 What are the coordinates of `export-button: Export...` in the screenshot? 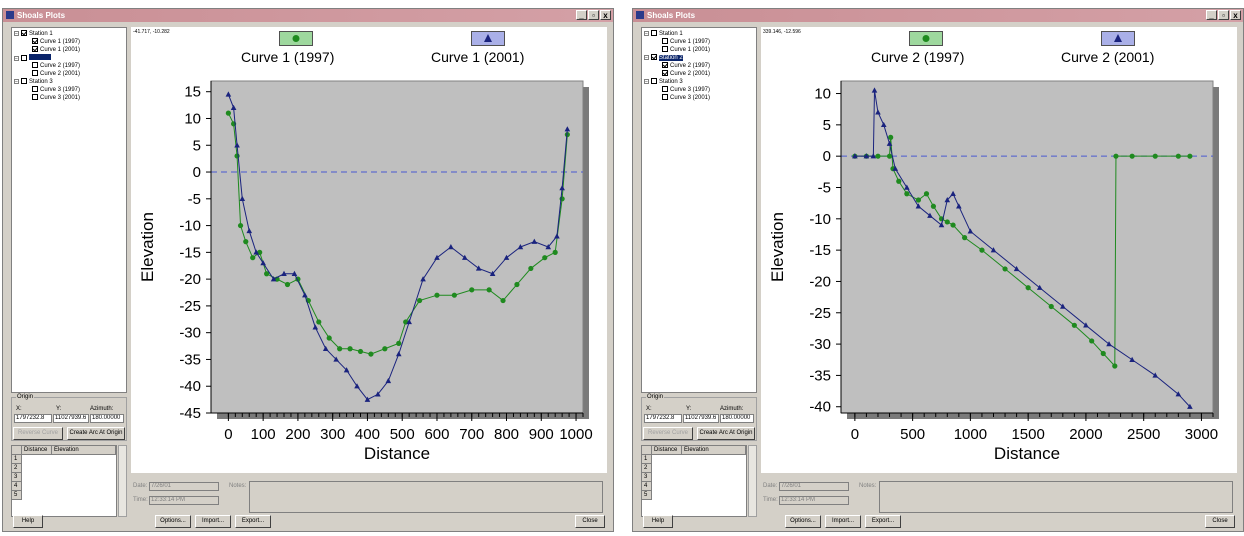 It's located at (253, 521).